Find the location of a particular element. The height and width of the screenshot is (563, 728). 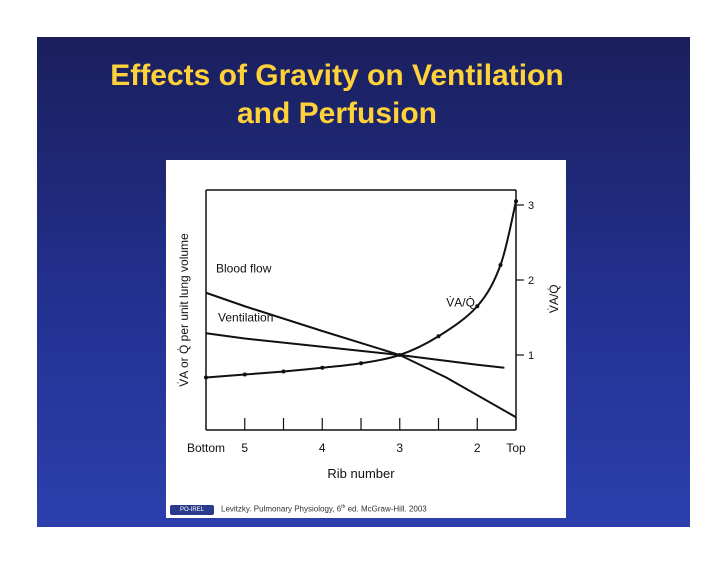

title-line-1: Effects of Gravity on Ventilation is located at coordinates (337, 75).